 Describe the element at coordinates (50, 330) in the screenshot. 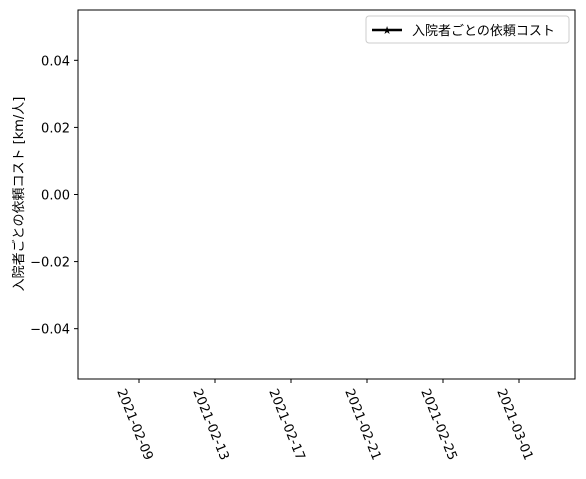

I see `y-tick-label: −0.04` at that location.